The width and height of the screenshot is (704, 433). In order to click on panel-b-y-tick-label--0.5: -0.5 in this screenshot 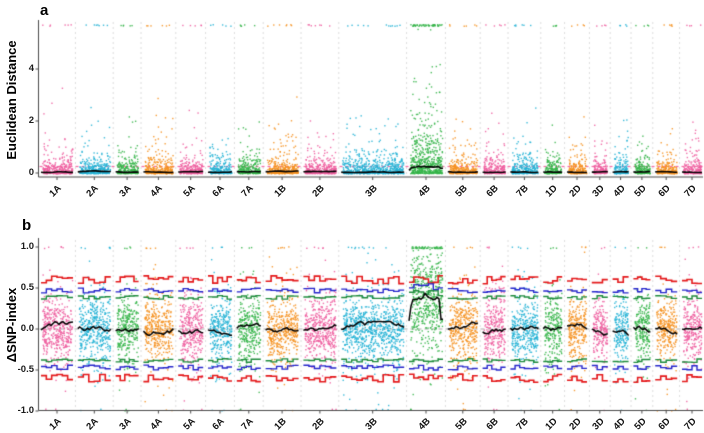, I will do `click(25, 369)`.